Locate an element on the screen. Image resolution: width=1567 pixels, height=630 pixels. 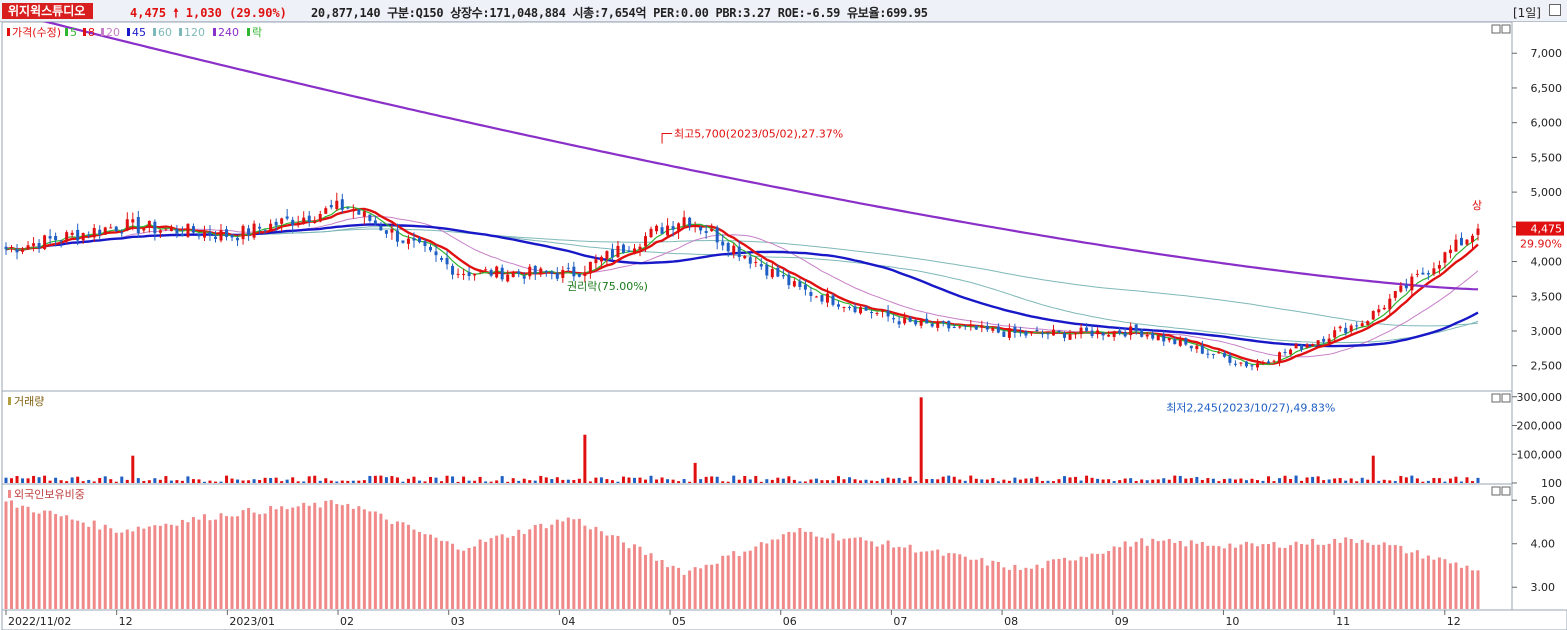
volume-tick-label: 100 is located at coordinates (1551, 483).